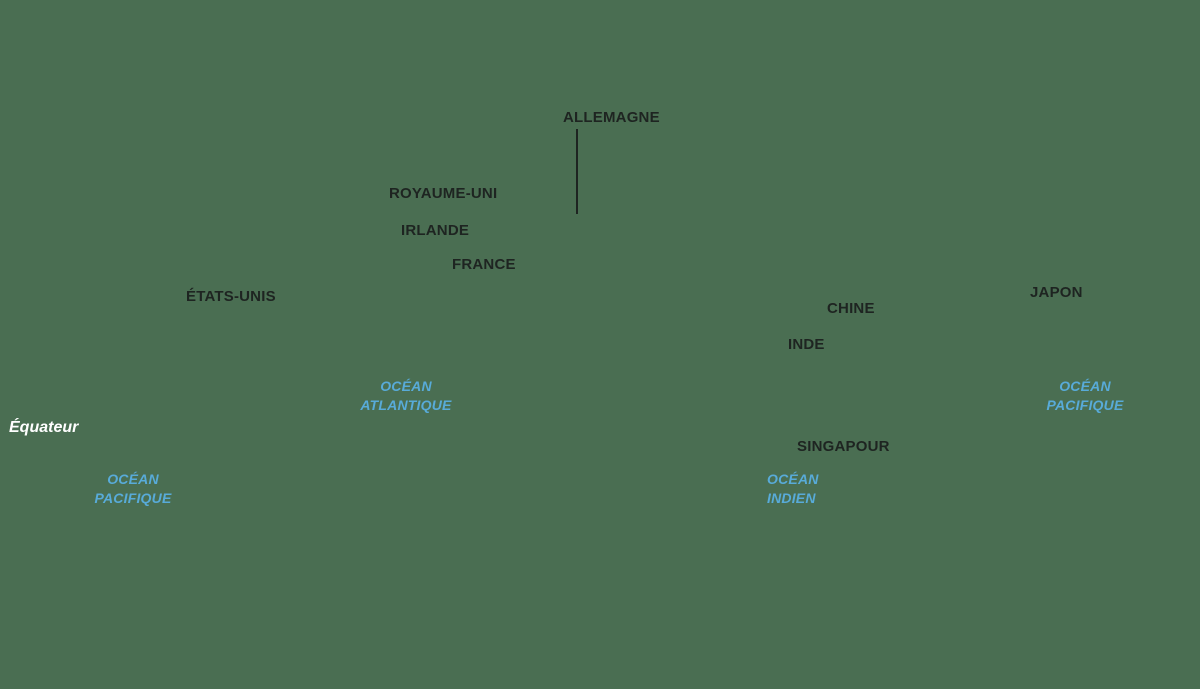  What do you see at coordinates (1056, 292) in the screenshot?
I see `country-label-japon: JAPON` at bounding box center [1056, 292].